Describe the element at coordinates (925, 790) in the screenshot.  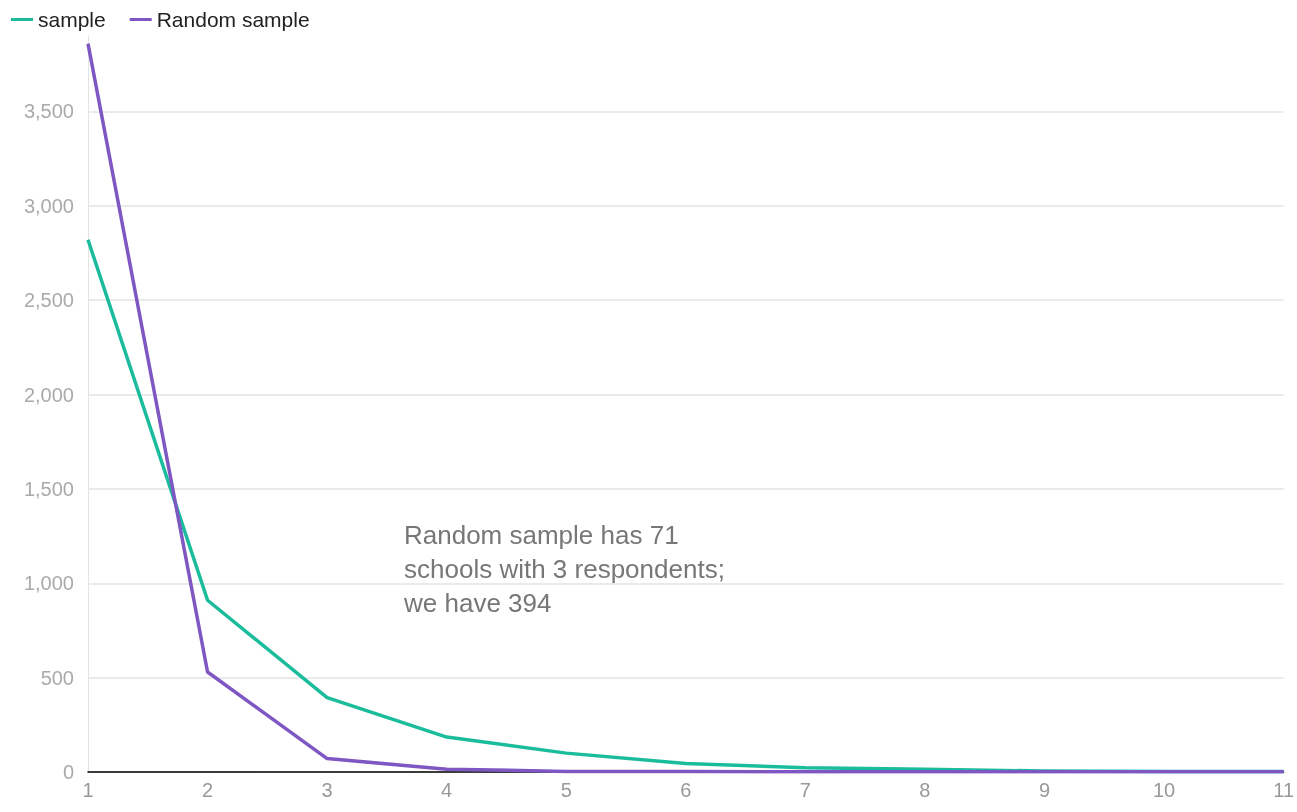
I see `x-tick-label: 8` at that location.